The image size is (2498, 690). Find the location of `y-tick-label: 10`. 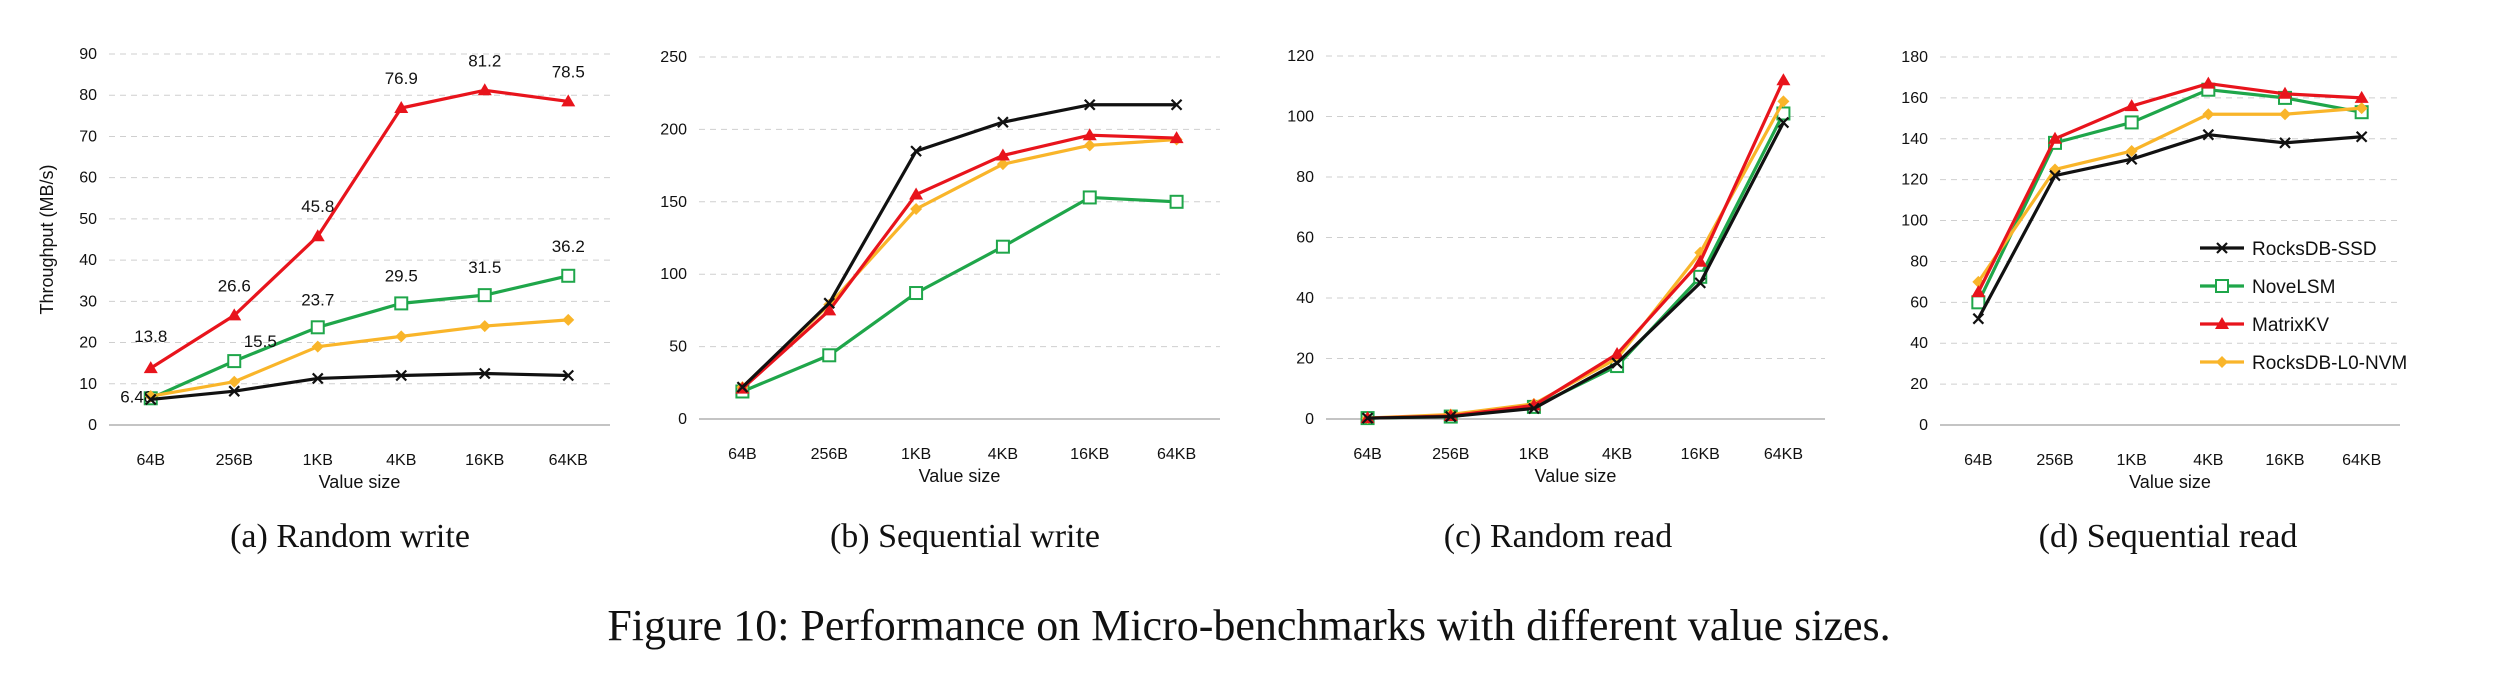

y-tick-label: 10 is located at coordinates (88, 384).